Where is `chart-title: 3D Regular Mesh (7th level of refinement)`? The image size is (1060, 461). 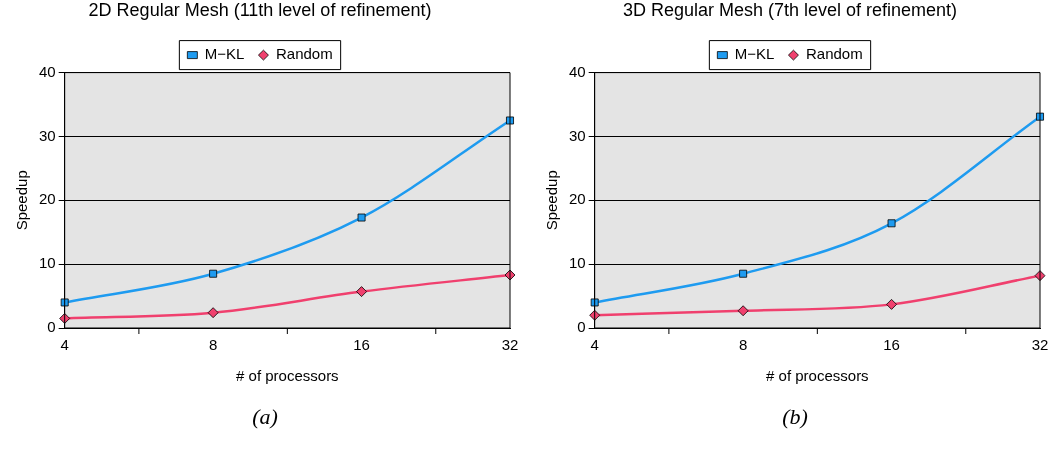
chart-title: 3D Regular Mesh (7th level of refinement) is located at coordinates (790, 10).